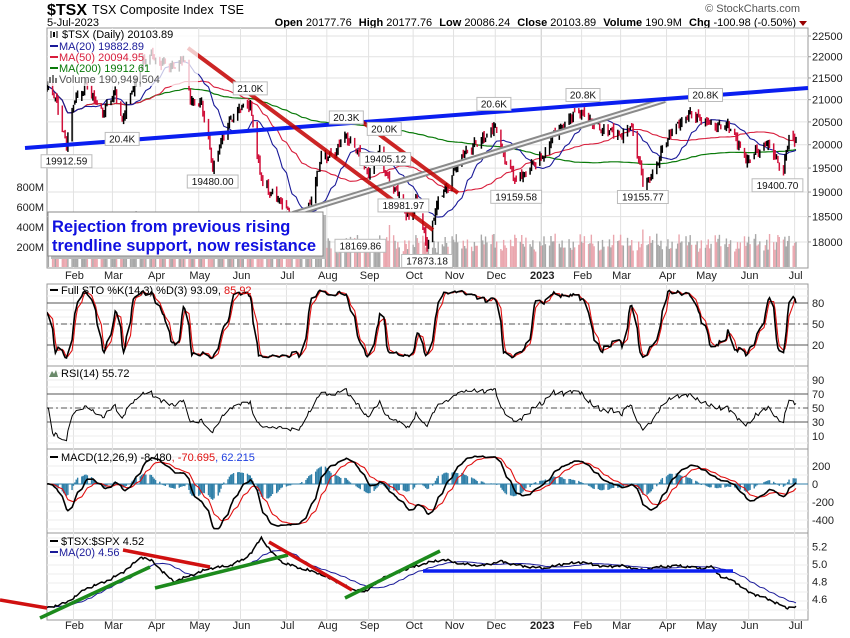 Image resolution: width=850 pixels, height=638 pixels. Describe the element at coordinates (455, 626) in the screenshot. I see `x-tick-label: Nov` at that location.